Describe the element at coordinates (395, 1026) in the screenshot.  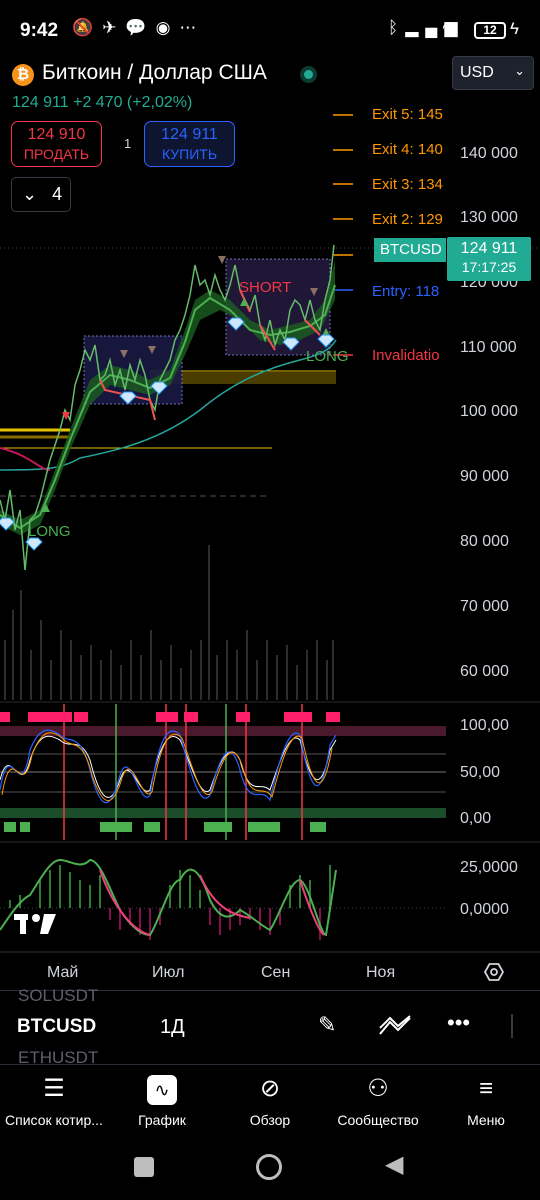
I see `indicators-icon` at that location.